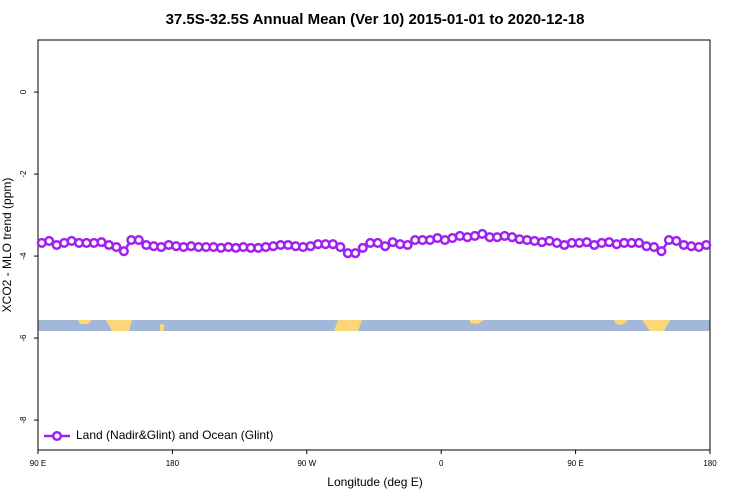 The width and height of the screenshot is (750, 500). What do you see at coordinates (7, 245) in the screenshot?
I see `y-axis-label: XCO2 - MLO trend (ppm)` at bounding box center [7, 245].